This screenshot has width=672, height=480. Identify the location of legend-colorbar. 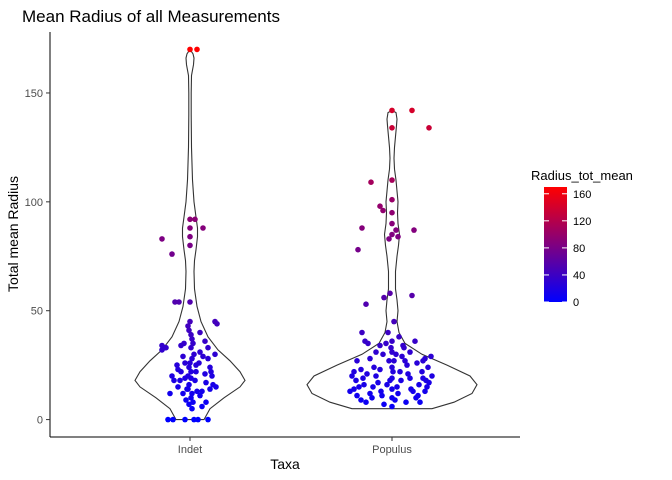
(555, 244).